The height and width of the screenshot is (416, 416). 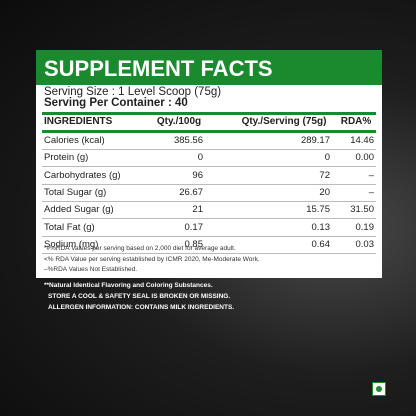 What do you see at coordinates (75, 192) in the screenshot?
I see `ingredient: Total Sugar (g)` at bounding box center [75, 192].